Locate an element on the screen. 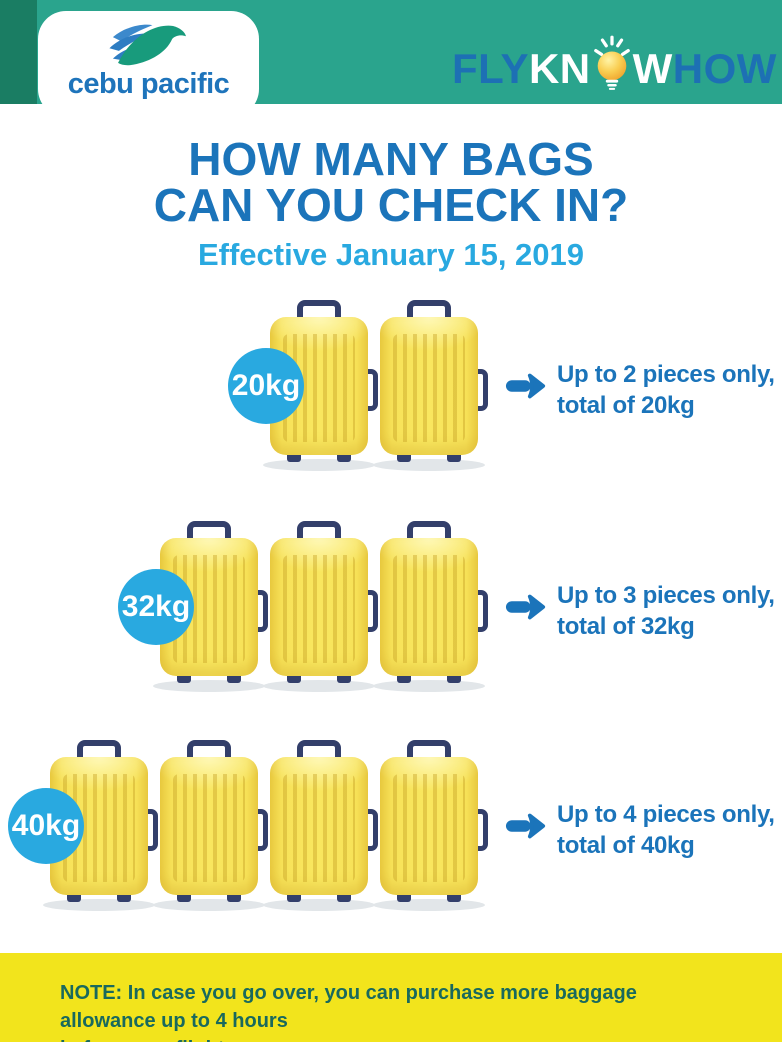 This screenshot has height=1042, width=782. allowance-caption-32kg: Up to 3 pieces only, total of 32kg is located at coordinates (666, 611).